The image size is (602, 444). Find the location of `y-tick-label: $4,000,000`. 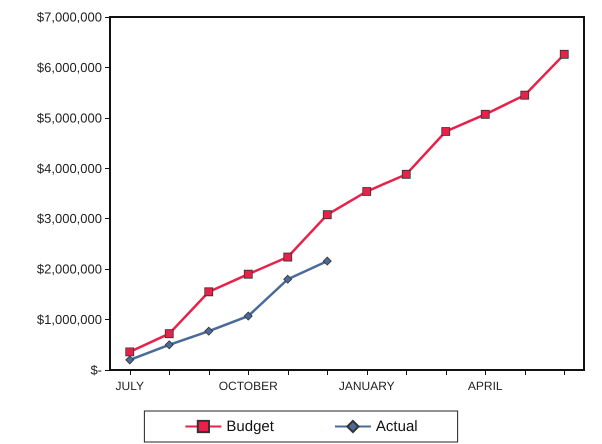

y-tick-label: $4,000,000 is located at coordinates (69, 168).